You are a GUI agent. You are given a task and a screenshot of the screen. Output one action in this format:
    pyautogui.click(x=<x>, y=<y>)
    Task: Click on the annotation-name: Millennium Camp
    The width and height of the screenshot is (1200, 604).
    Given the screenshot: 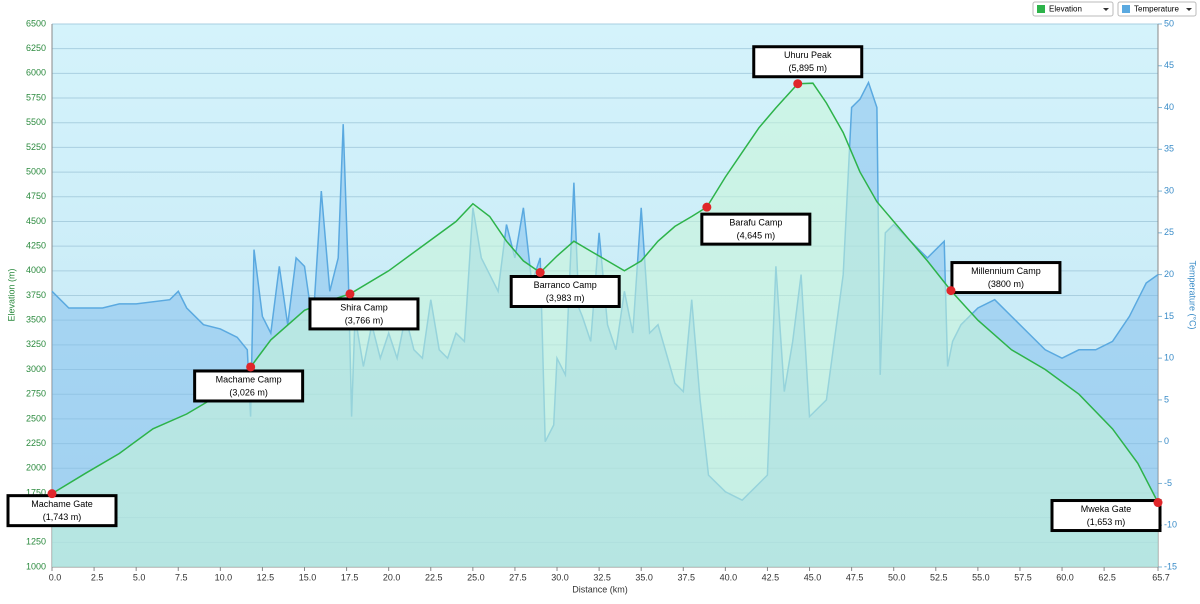 What is the action you would take?
    pyautogui.click(x=1006, y=271)
    